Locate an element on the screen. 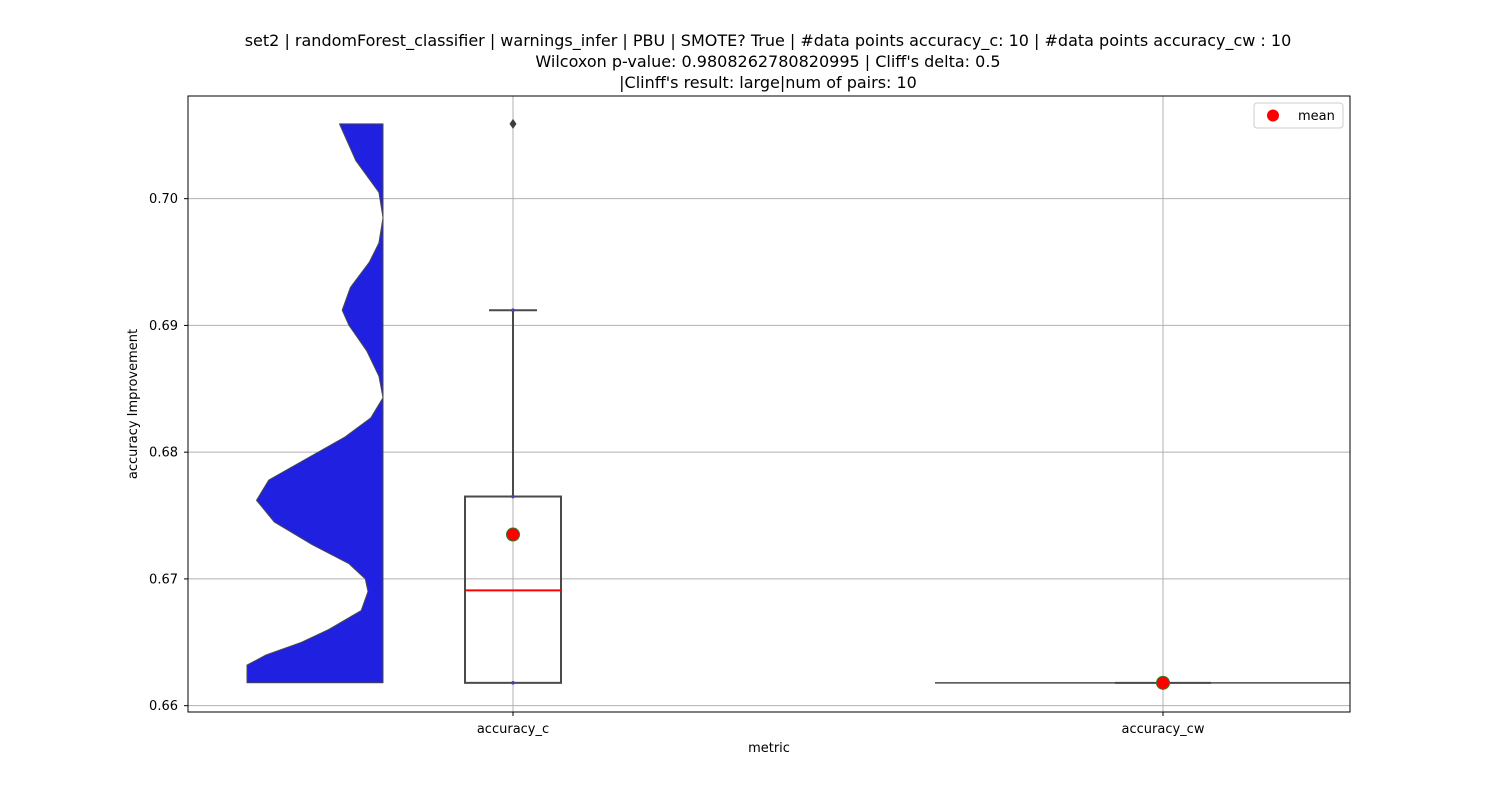 This screenshot has width=1500, height=800. y-tick-label: 0.70 is located at coordinates (163, 199).